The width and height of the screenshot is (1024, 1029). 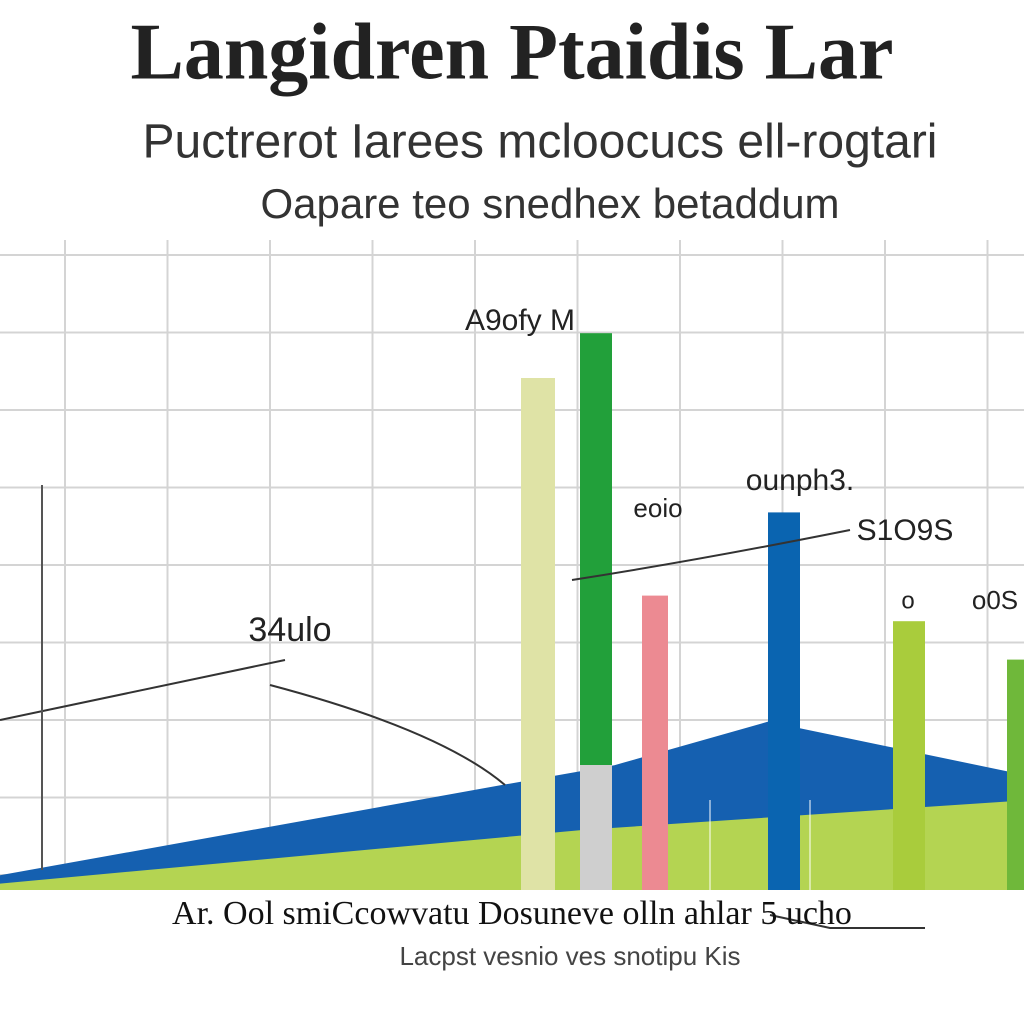 I want to click on annotation: o0S, so click(x=995, y=600).